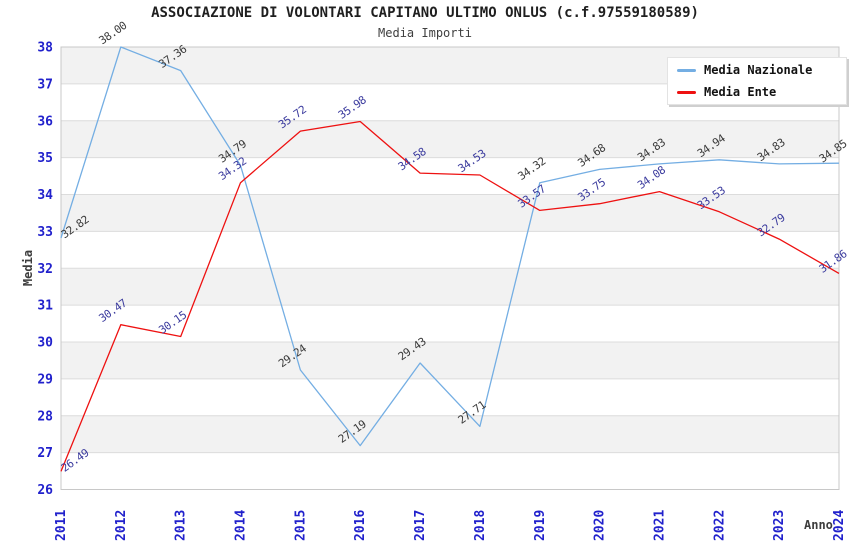 This screenshot has width=850, height=550. What do you see at coordinates (45, 232) in the screenshot?
I see `y-tick-label: 33` at bounding box center [45, 232].